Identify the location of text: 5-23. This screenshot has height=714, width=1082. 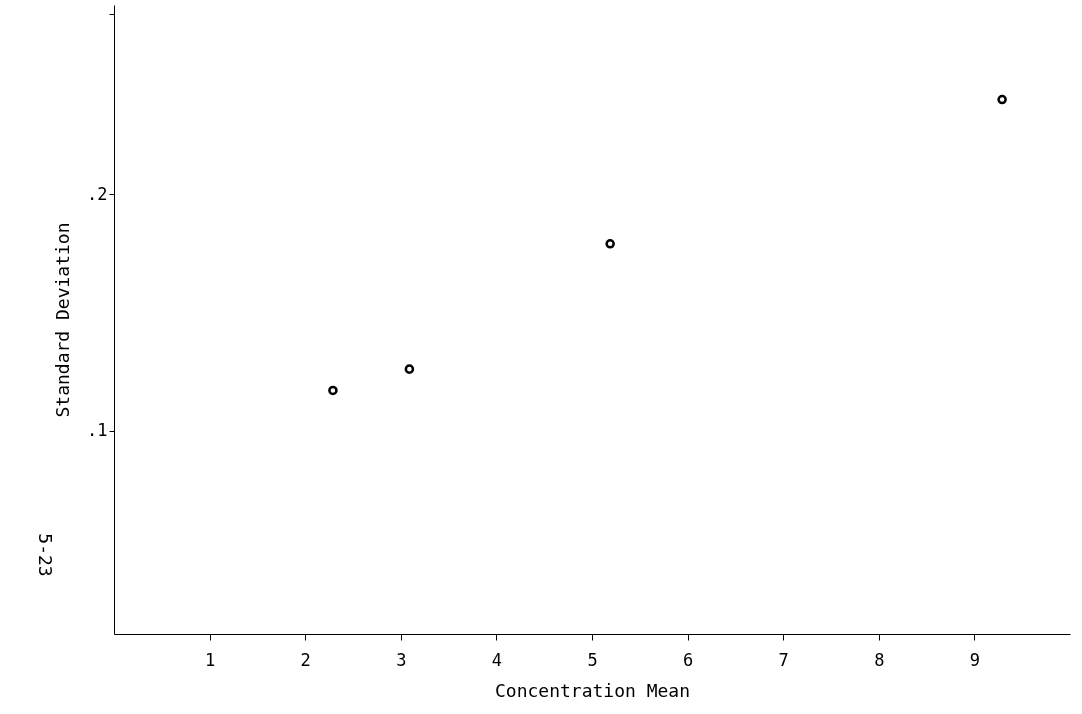
(45, 555).